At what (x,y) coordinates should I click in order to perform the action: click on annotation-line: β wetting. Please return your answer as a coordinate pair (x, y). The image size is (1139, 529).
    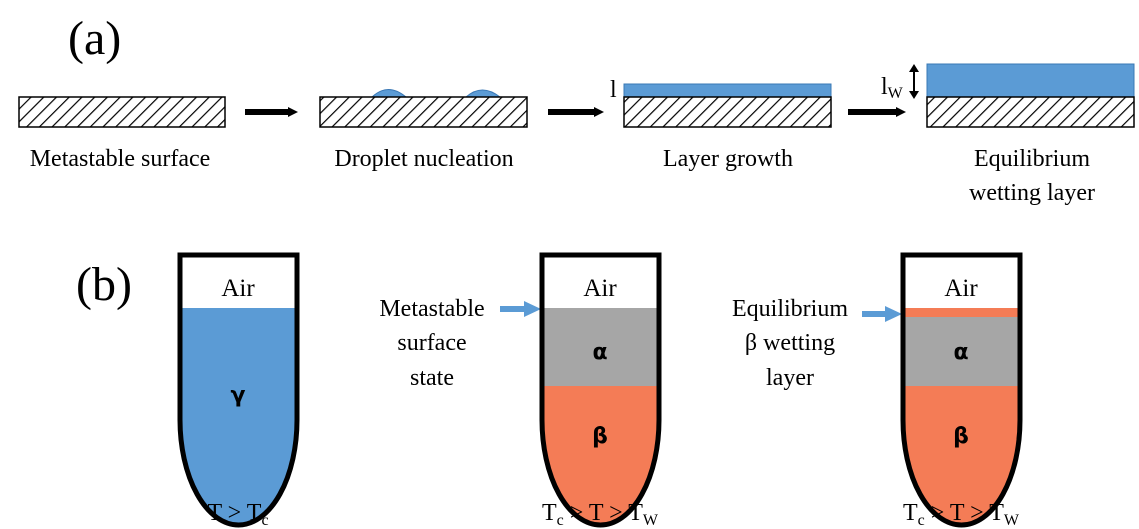
    Looking at the image, I should click on (790, 343).